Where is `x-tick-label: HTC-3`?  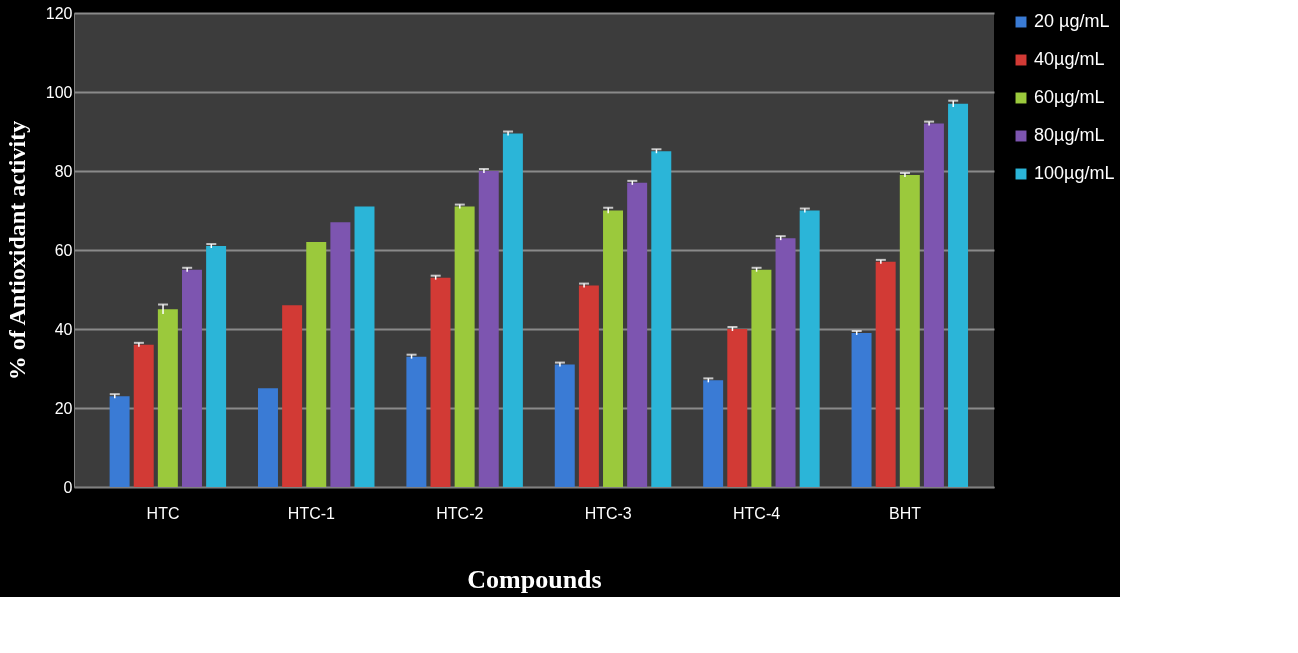 x-tick-label: HTC-3 is located at coordinates (608, 513).